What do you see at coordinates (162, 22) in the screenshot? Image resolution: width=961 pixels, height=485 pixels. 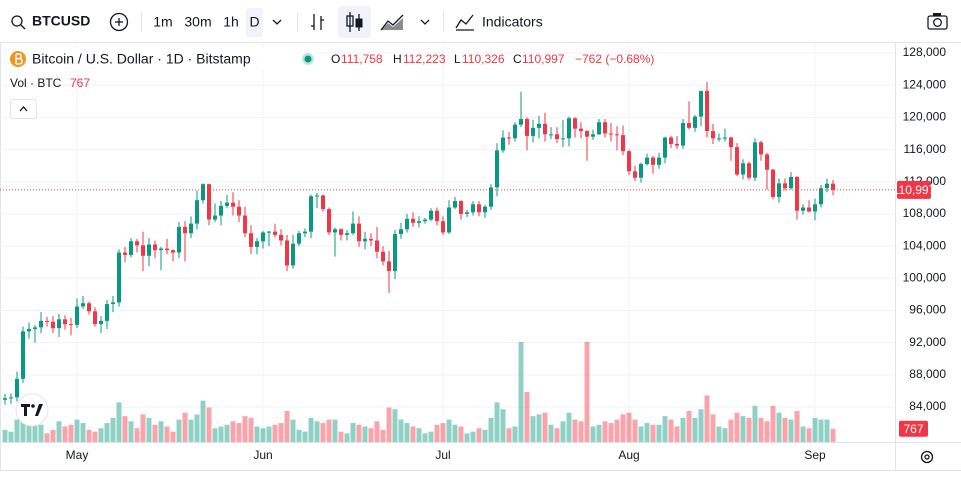 I see `interval: 1m` at bounding box center [162, 22].